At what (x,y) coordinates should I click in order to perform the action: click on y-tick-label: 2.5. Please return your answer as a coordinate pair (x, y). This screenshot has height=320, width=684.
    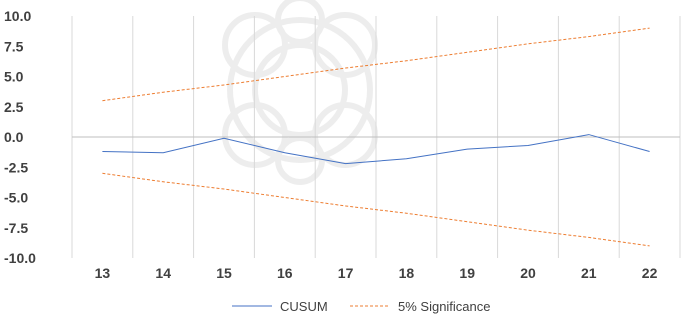
    Looking at the image, I should click on (14, 107).